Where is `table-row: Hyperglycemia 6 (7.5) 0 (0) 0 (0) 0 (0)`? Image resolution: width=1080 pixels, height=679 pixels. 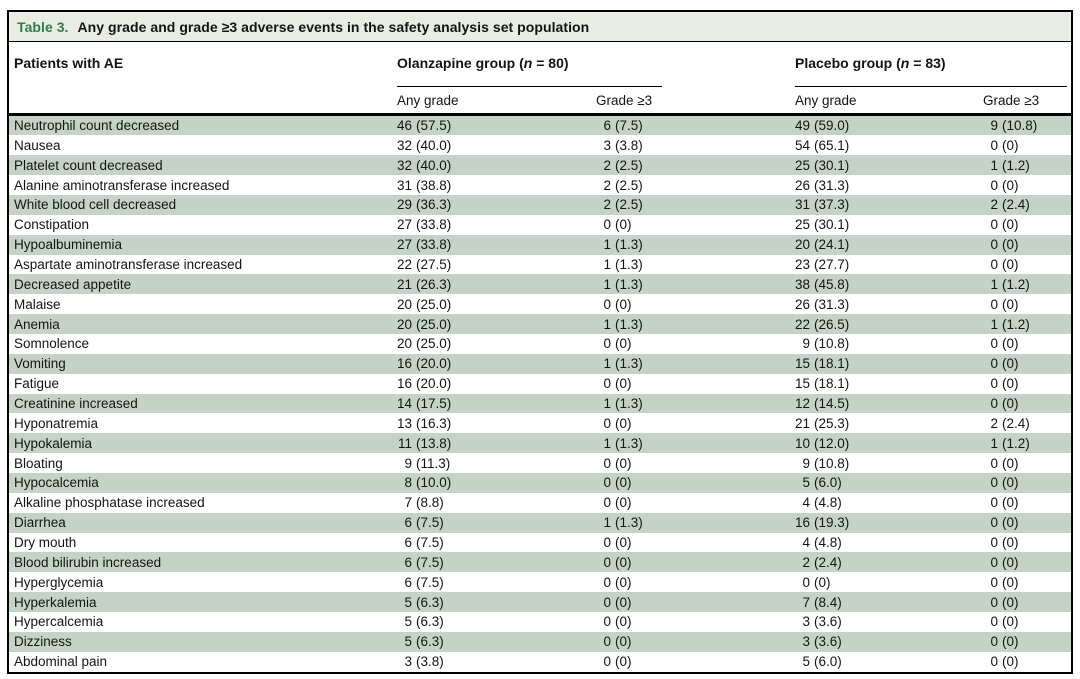 table-row: Hyperglycemia 6 (7.5) 0 (0) 0 (0) 0 (0) is located at coordinates (540, 582).